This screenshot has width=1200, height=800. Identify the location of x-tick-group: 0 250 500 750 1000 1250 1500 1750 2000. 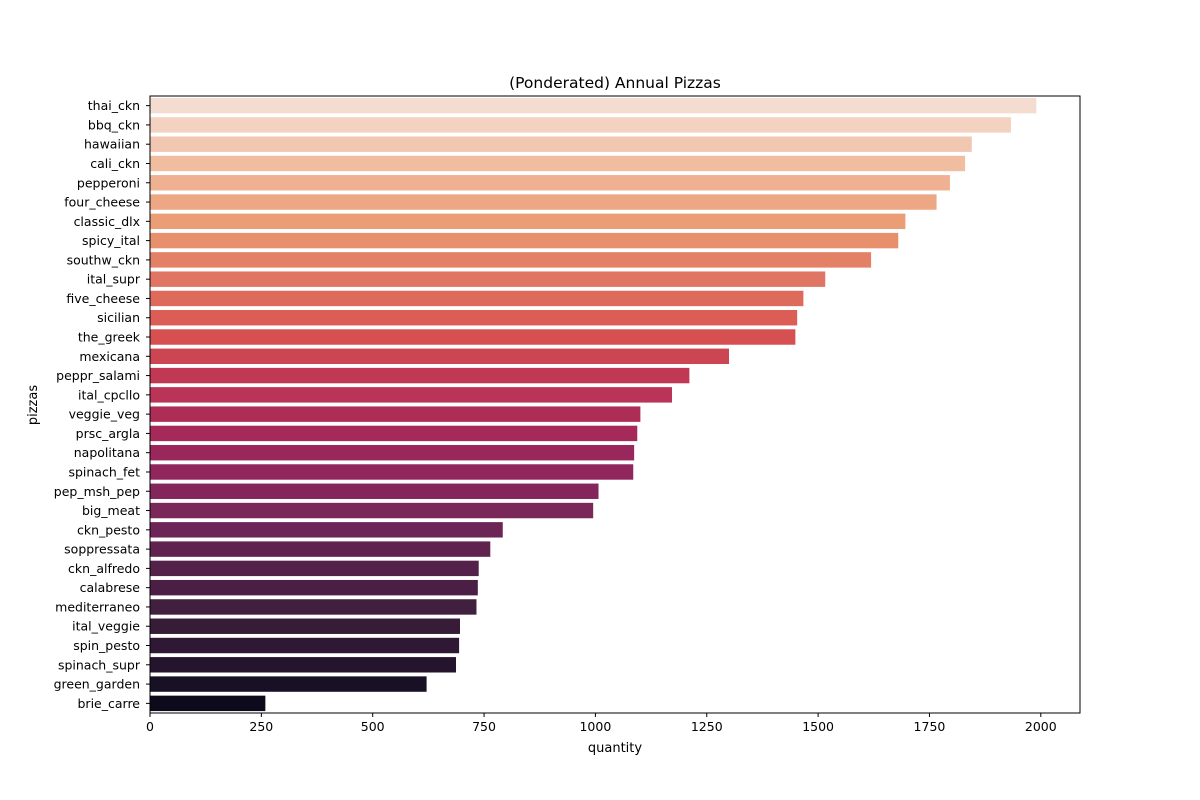
(601, 723).